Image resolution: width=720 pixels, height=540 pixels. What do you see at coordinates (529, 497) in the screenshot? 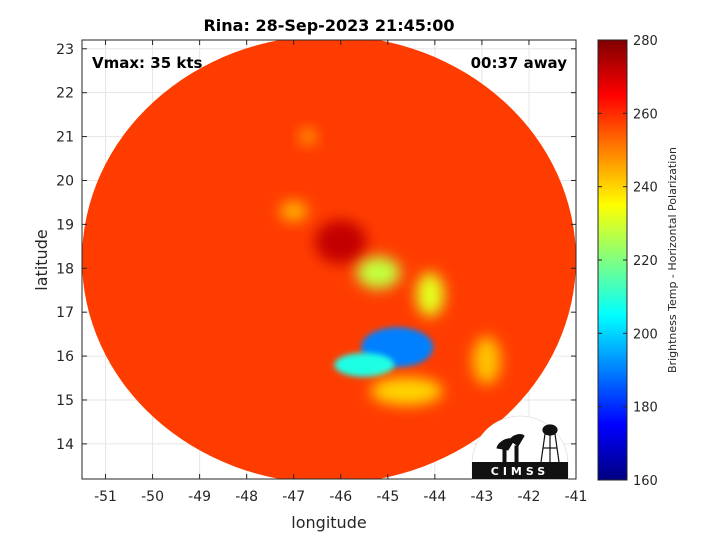
I see `x-tick-label: -42` at bounding box center [529, 497].